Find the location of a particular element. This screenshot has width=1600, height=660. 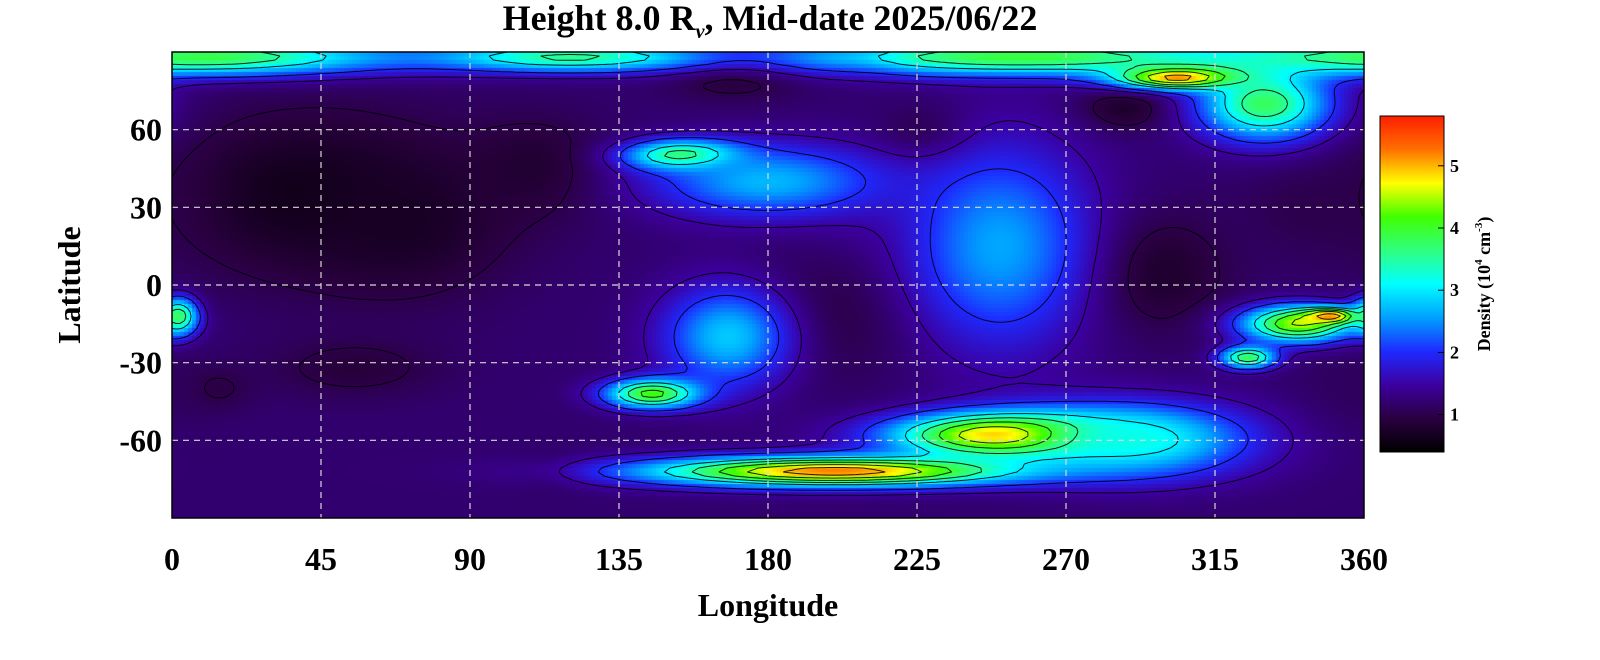

x-axis-ticks: 0 45 90 135 180 225 270 315 360 is located at coordinates (776, 559).